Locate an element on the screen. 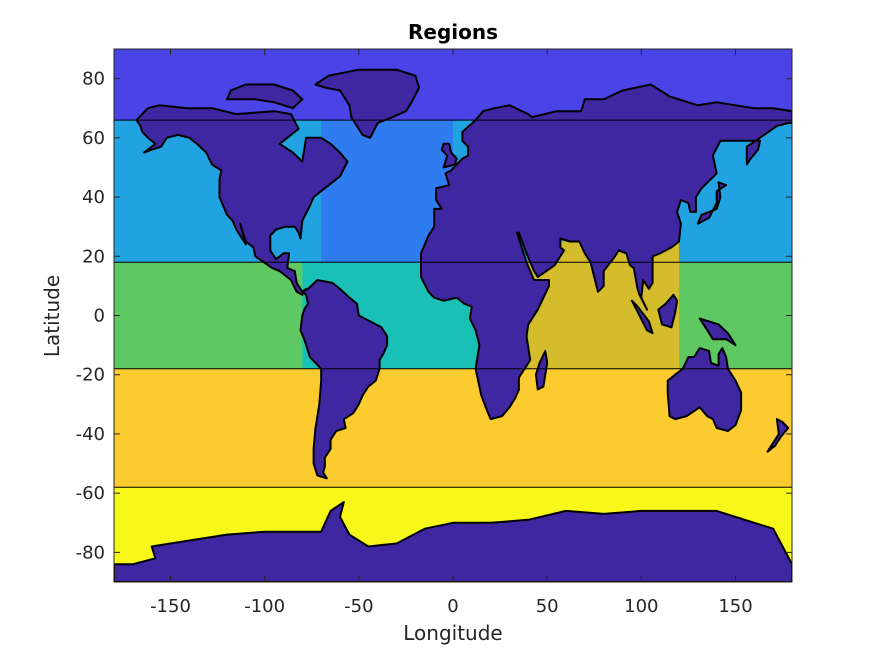 Image resolution: width=875 pixels, height=656 pixels. land-japan is located at coordinates (712, 203).